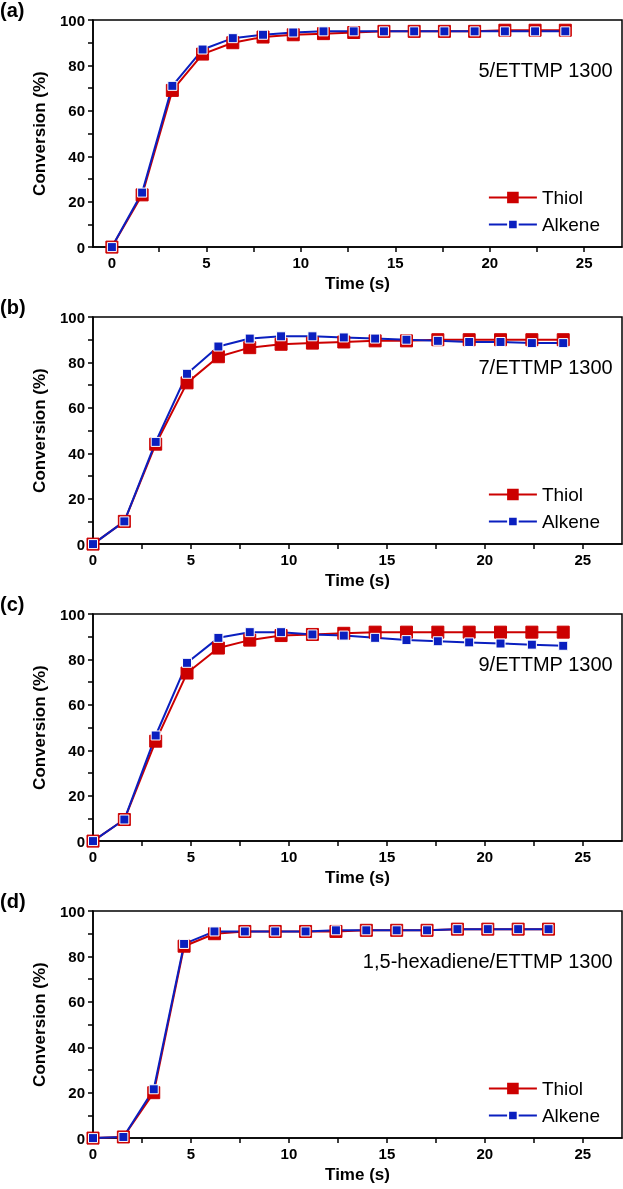 The image size is (623, 1189). What do you see at coordinates (13, 901) in the screenshot?
I see `chart-title: (d)` at bounding box center [13, 901].